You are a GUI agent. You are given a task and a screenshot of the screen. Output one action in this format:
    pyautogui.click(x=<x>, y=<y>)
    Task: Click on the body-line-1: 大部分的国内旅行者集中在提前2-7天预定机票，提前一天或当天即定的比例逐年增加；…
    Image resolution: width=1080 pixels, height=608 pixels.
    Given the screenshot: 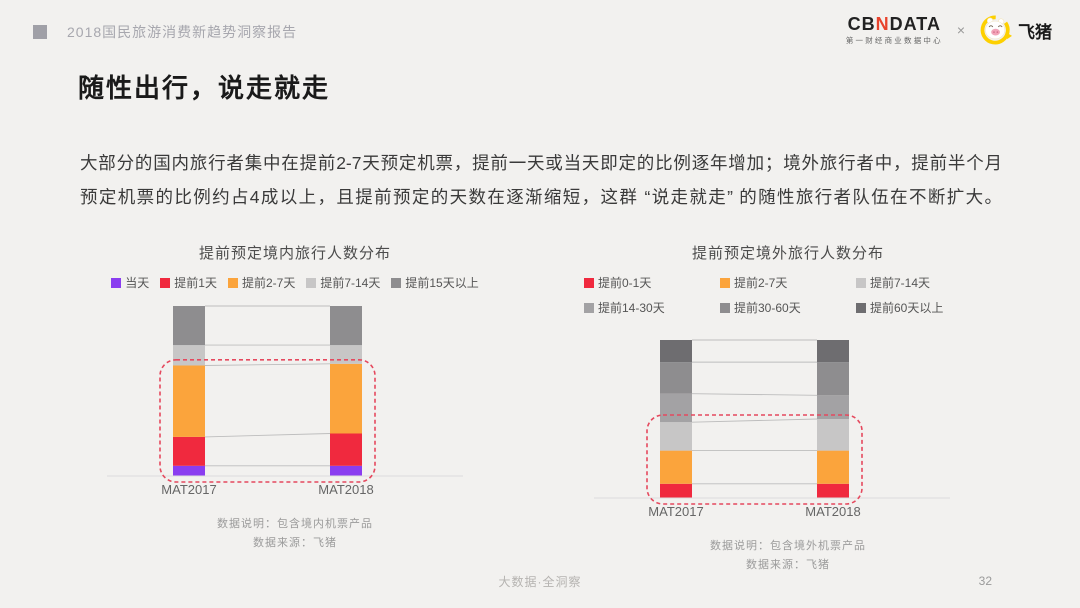 What is the action you would take?
    pyautogui.click(x=541, y=163)
    